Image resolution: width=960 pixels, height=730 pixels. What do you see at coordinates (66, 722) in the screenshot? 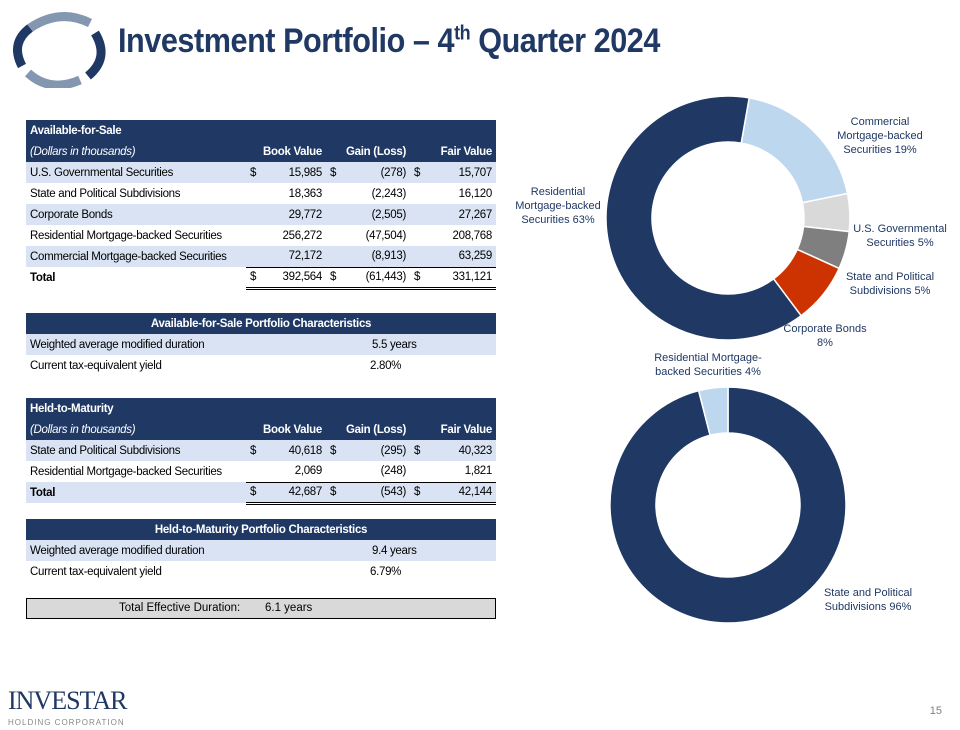
I see `brand-subtitle: HOLDING CORPORATION` at bounding box center [66, 722].